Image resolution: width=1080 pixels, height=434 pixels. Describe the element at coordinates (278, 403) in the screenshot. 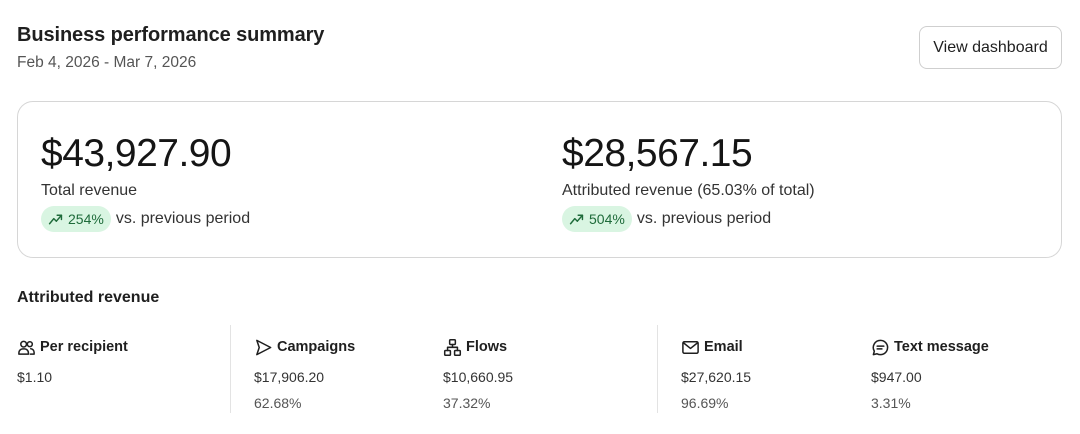

I see `stat-percent: 62.68%` at that location.